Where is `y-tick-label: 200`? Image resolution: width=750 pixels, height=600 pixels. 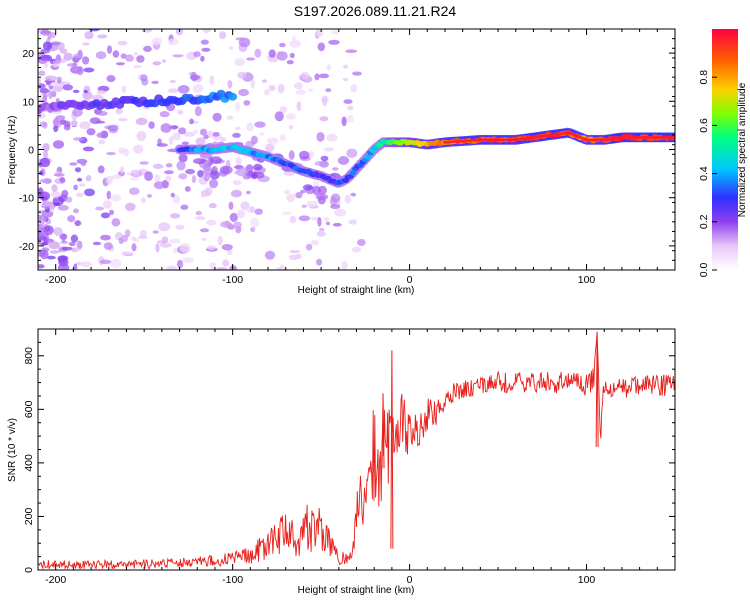 y-tick-label: 200 is located at coordinates (29, 517).